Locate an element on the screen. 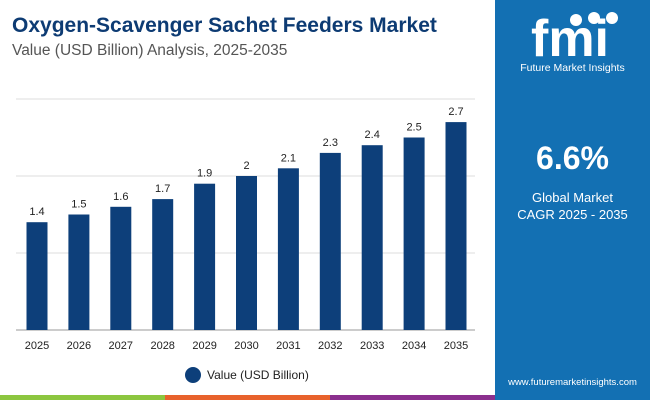 The height and width of the screenshot is (400, 650). x-tick-label: 2026 is located at coordinates (79, 346).